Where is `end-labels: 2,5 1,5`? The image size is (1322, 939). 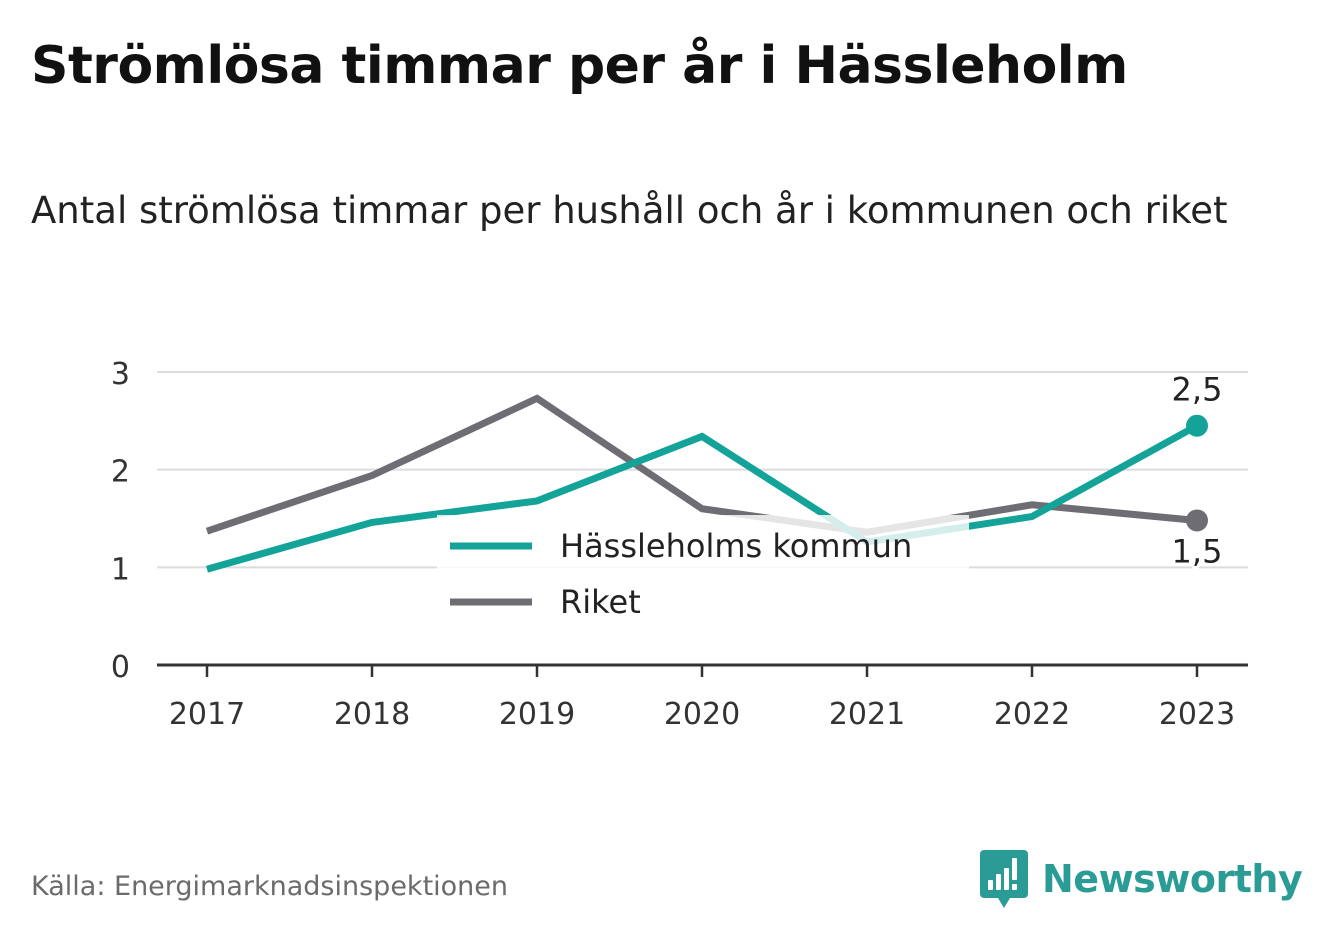 end-labels: 2,5 1,5 is located at coordinates (1197, 471).